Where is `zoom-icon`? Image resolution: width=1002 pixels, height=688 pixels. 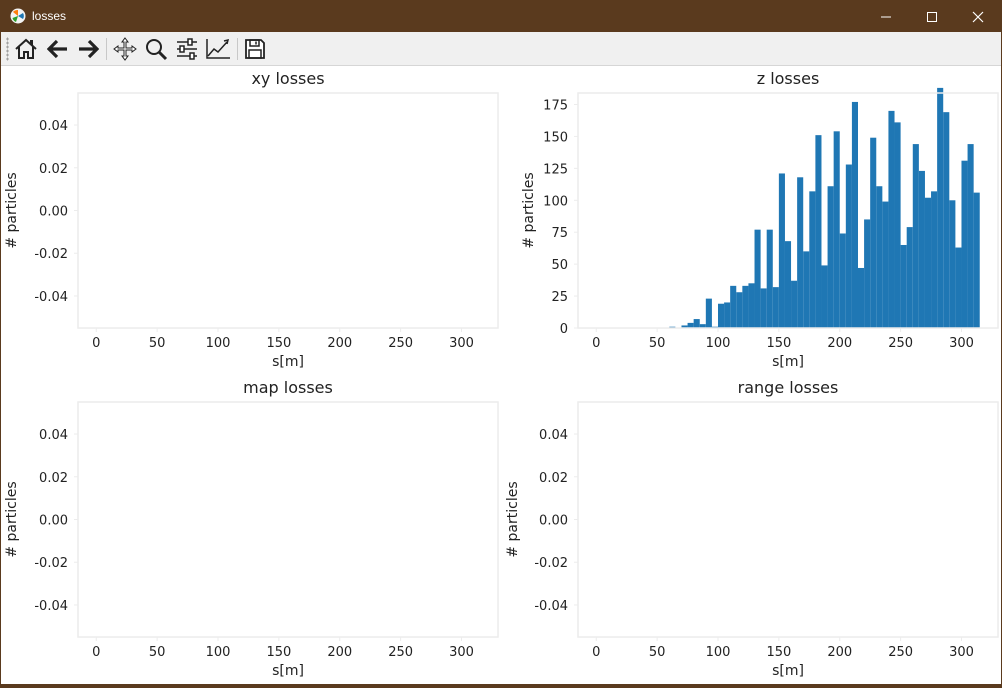
zoom-icon is located at coordinates (157, 50).